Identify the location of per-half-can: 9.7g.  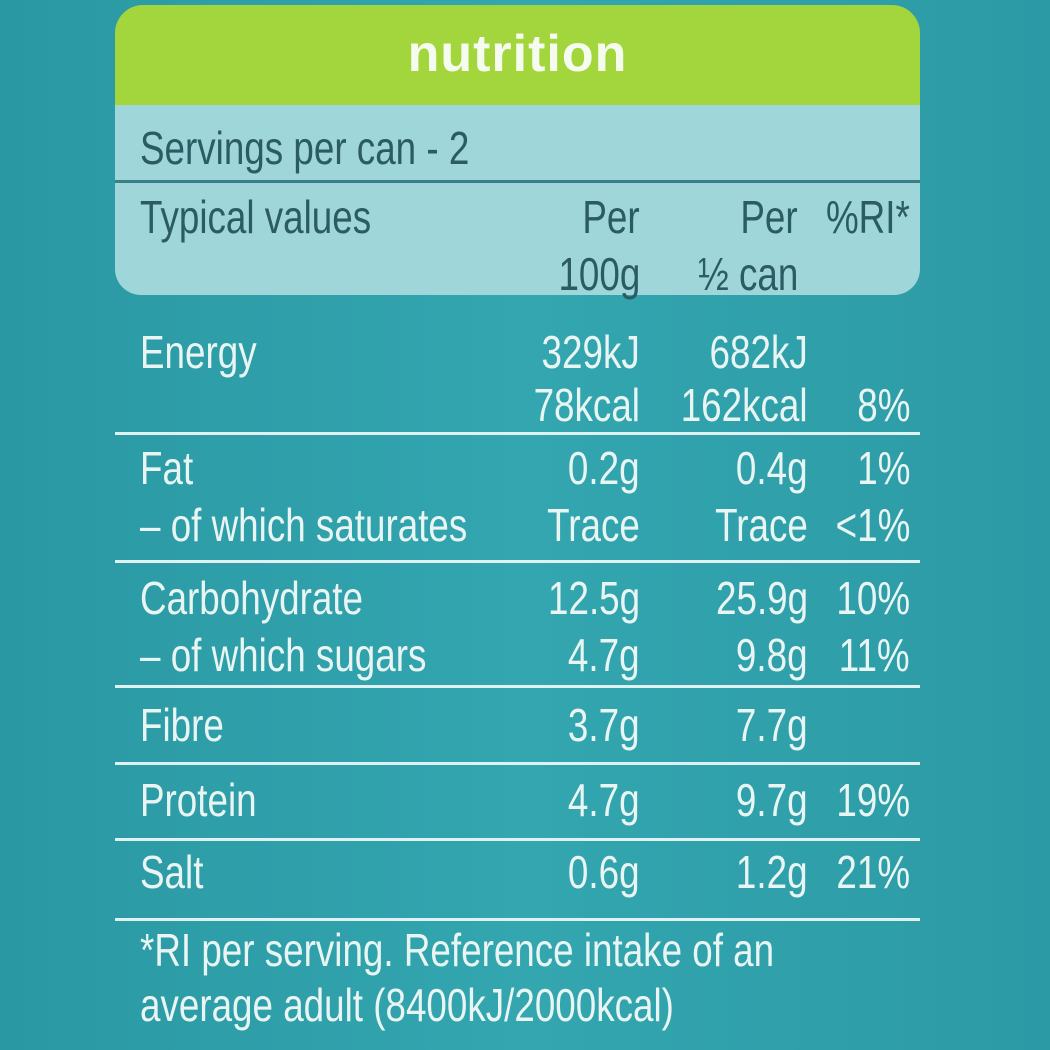
(772, 800).